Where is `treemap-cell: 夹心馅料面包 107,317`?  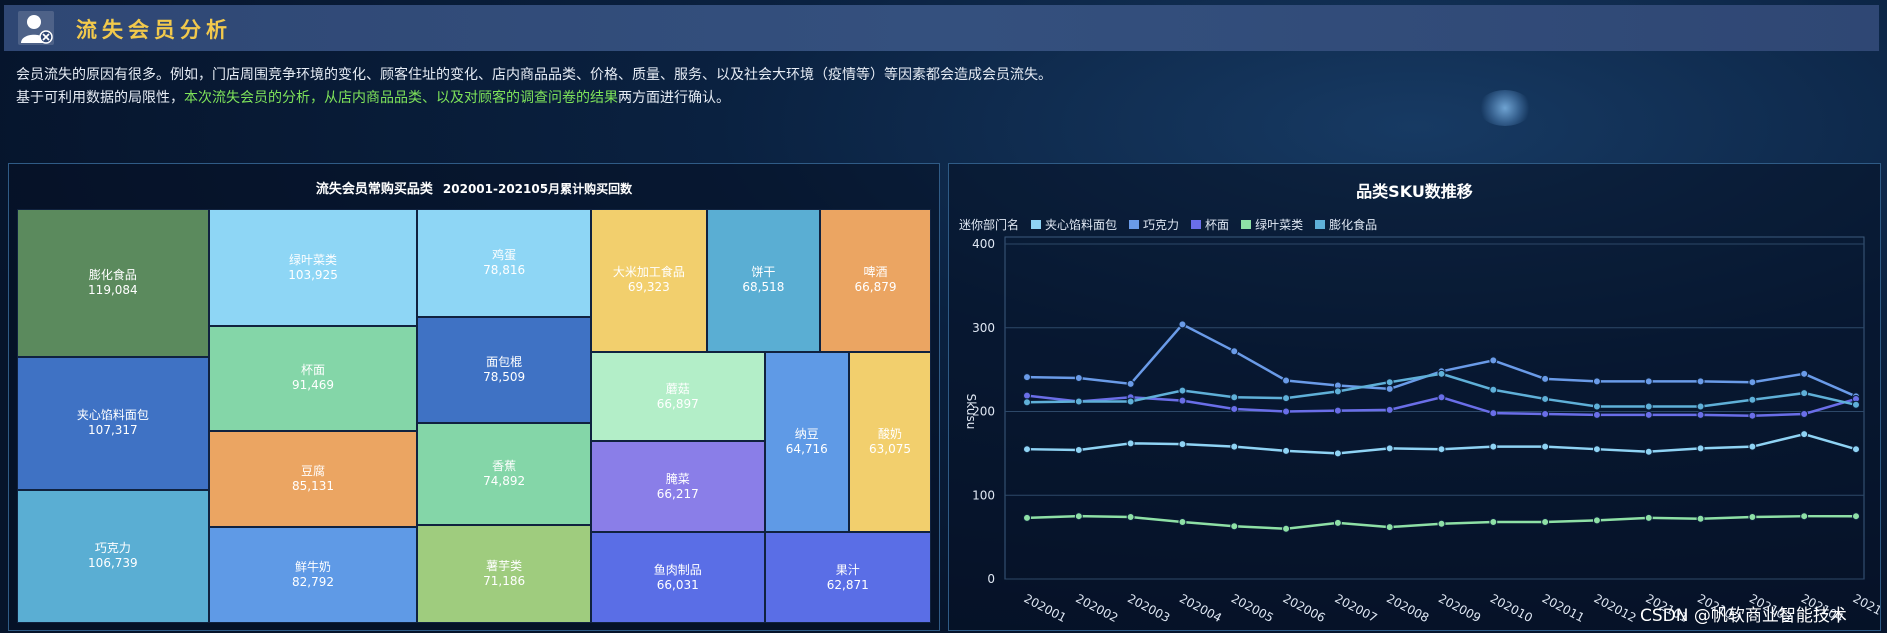 treemap-cell: 夹心馅料面包 107,317 is located at coordinates (113, 423).